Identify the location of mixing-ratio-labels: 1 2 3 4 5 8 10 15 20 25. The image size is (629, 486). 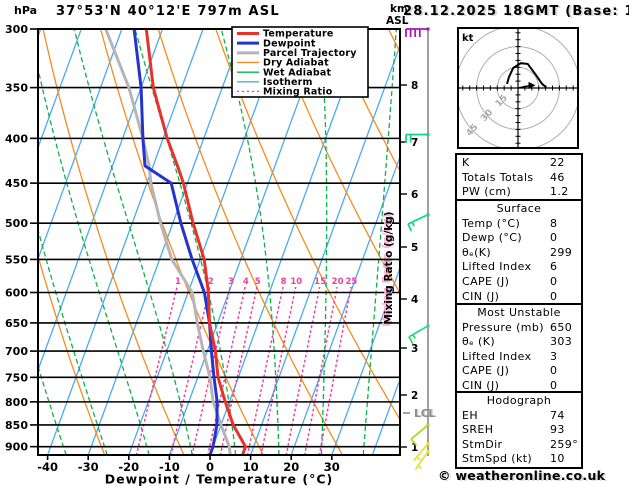
(266, 282).